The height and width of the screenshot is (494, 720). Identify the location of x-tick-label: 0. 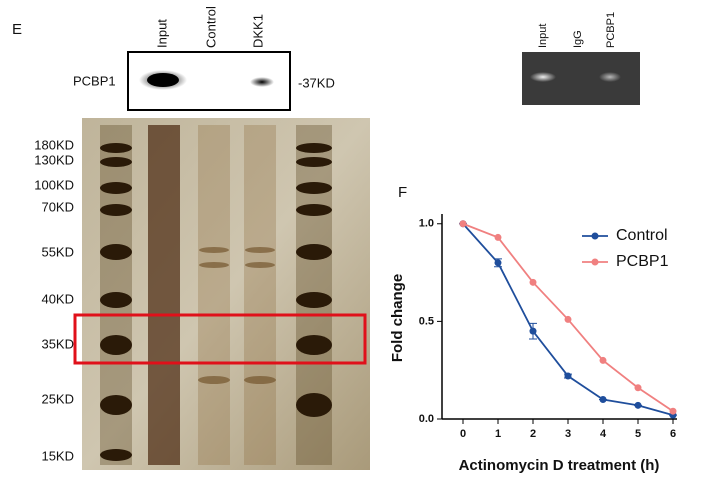
(463, 434).